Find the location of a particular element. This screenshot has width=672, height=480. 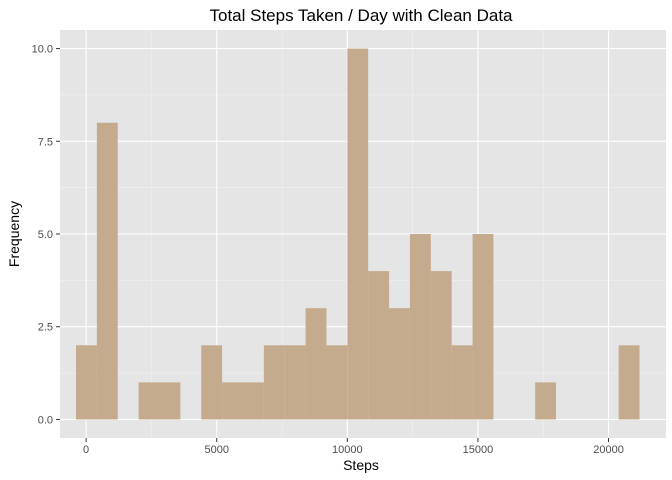

y-tick-label: 2.5 is located at coordinates (45, 328).